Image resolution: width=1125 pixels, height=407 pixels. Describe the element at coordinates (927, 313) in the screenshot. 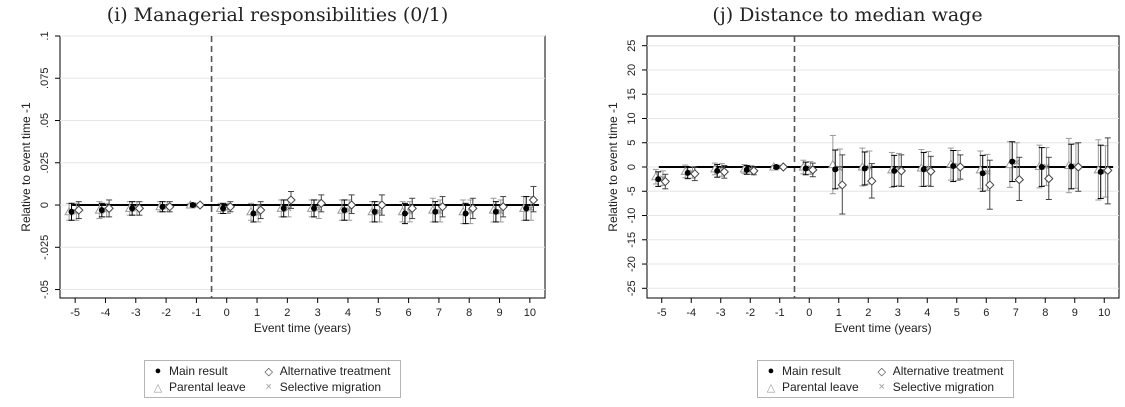

I see `x-tick-label: 4` at that location.